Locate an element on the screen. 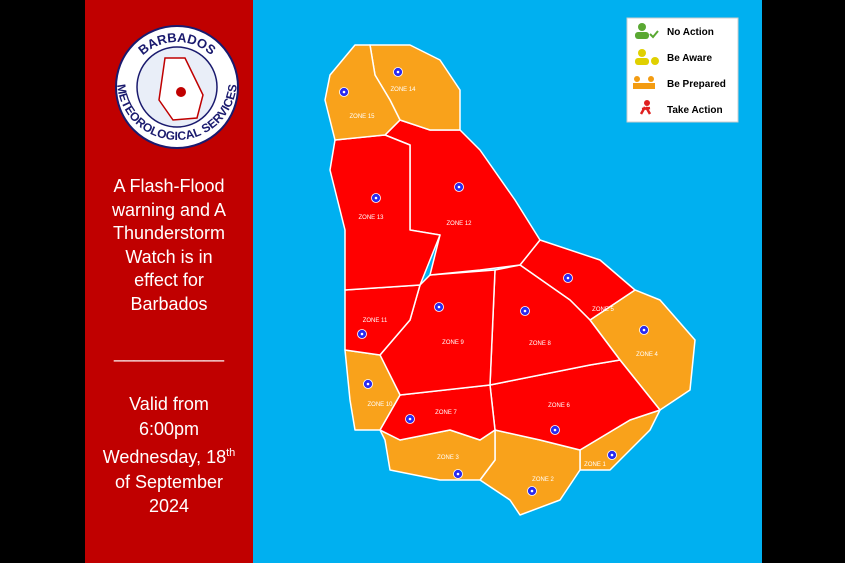 This screenshot has width=845, height=563. valid-month: of September is located at coordinates (169, 481).